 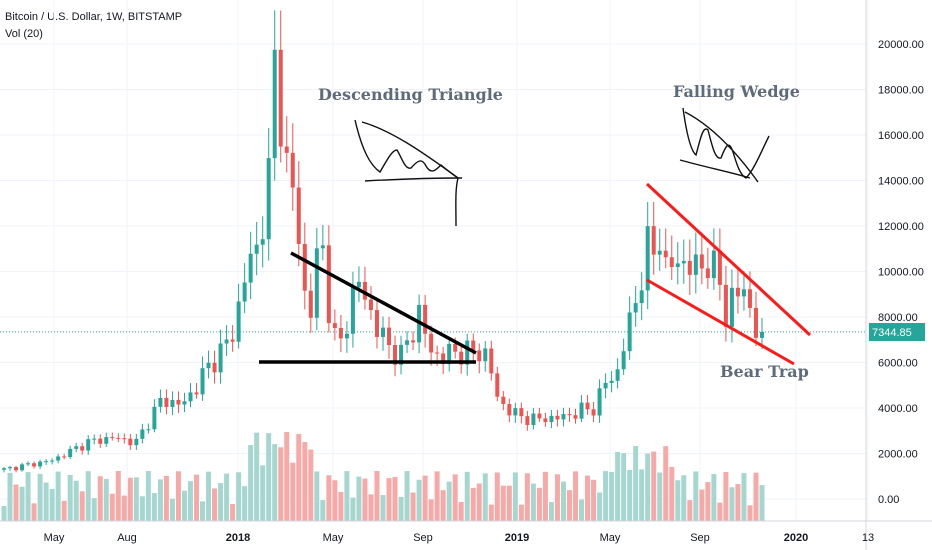 What do you see at coordinates (383, 303) in the screenshot?
I see `triangle-resistance-line` at bounding box center [383, 303].